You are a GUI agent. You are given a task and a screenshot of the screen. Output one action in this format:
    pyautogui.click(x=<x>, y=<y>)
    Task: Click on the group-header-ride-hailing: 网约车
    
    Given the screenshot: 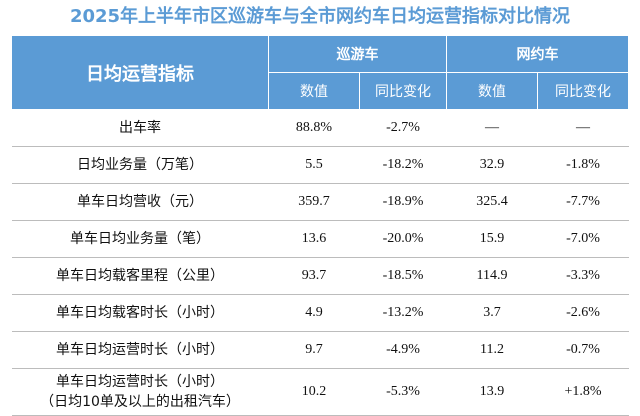 What is the action you would take?
    pyautogui.click(x=537, y=54)
    